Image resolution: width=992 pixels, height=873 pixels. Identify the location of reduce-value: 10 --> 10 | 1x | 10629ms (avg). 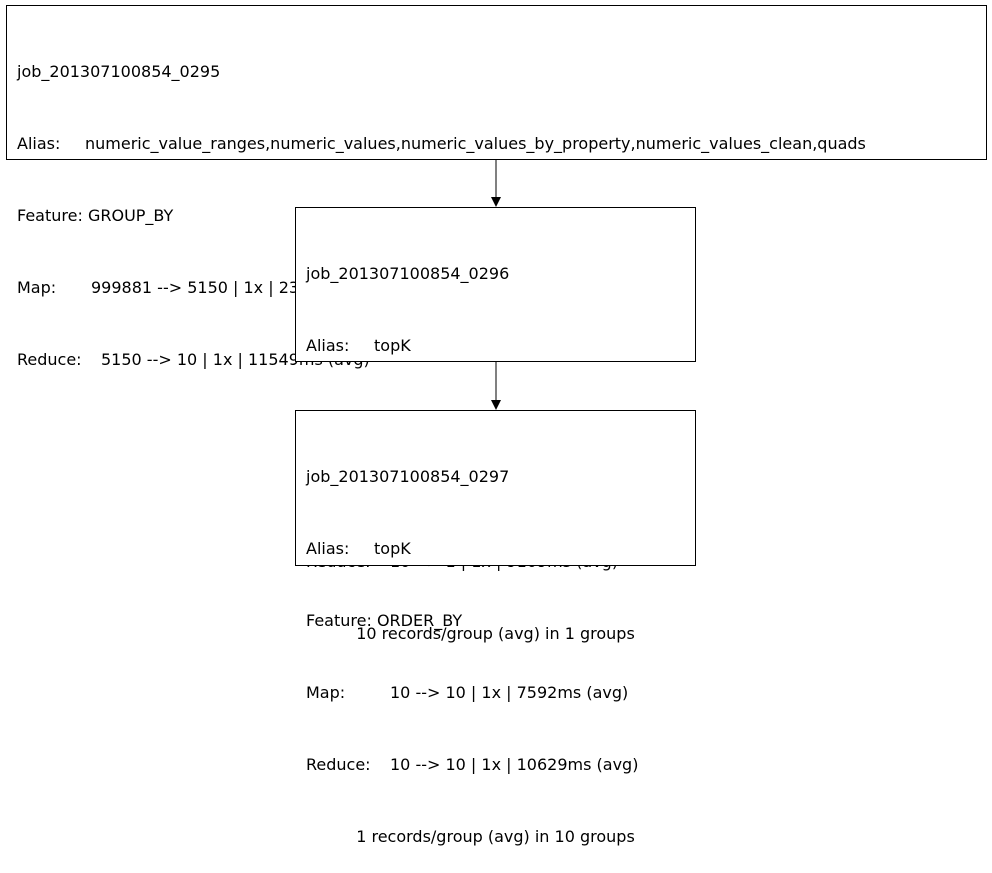
(514, 764).